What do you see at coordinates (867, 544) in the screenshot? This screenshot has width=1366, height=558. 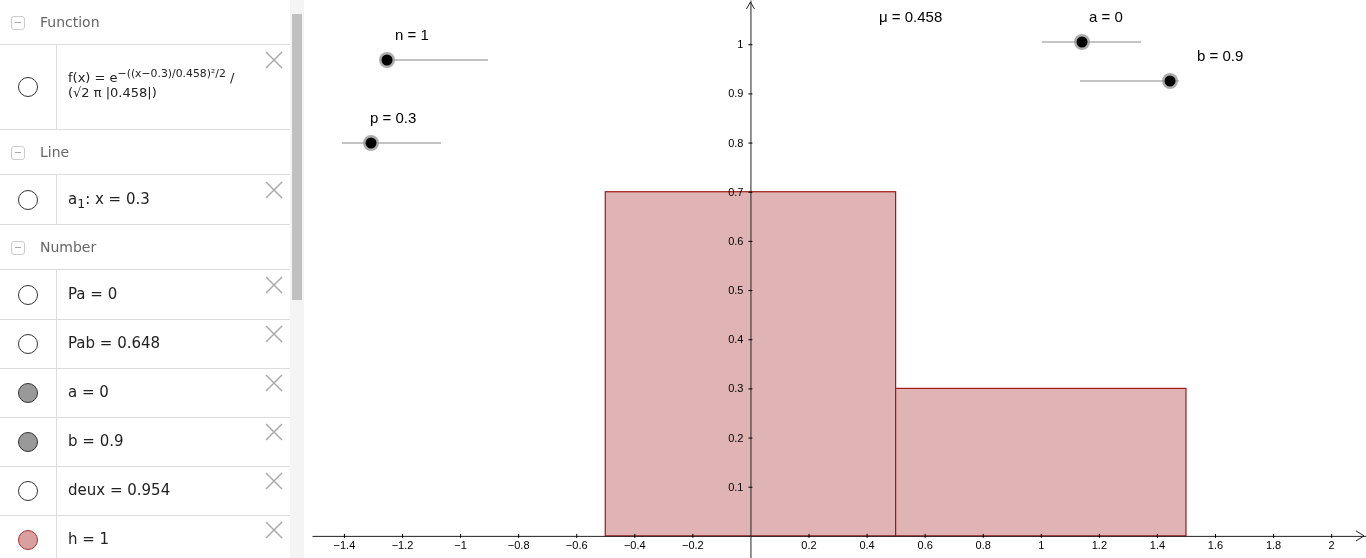 I see `x-tick-label: 0.4` at bounding box center [867, 544].